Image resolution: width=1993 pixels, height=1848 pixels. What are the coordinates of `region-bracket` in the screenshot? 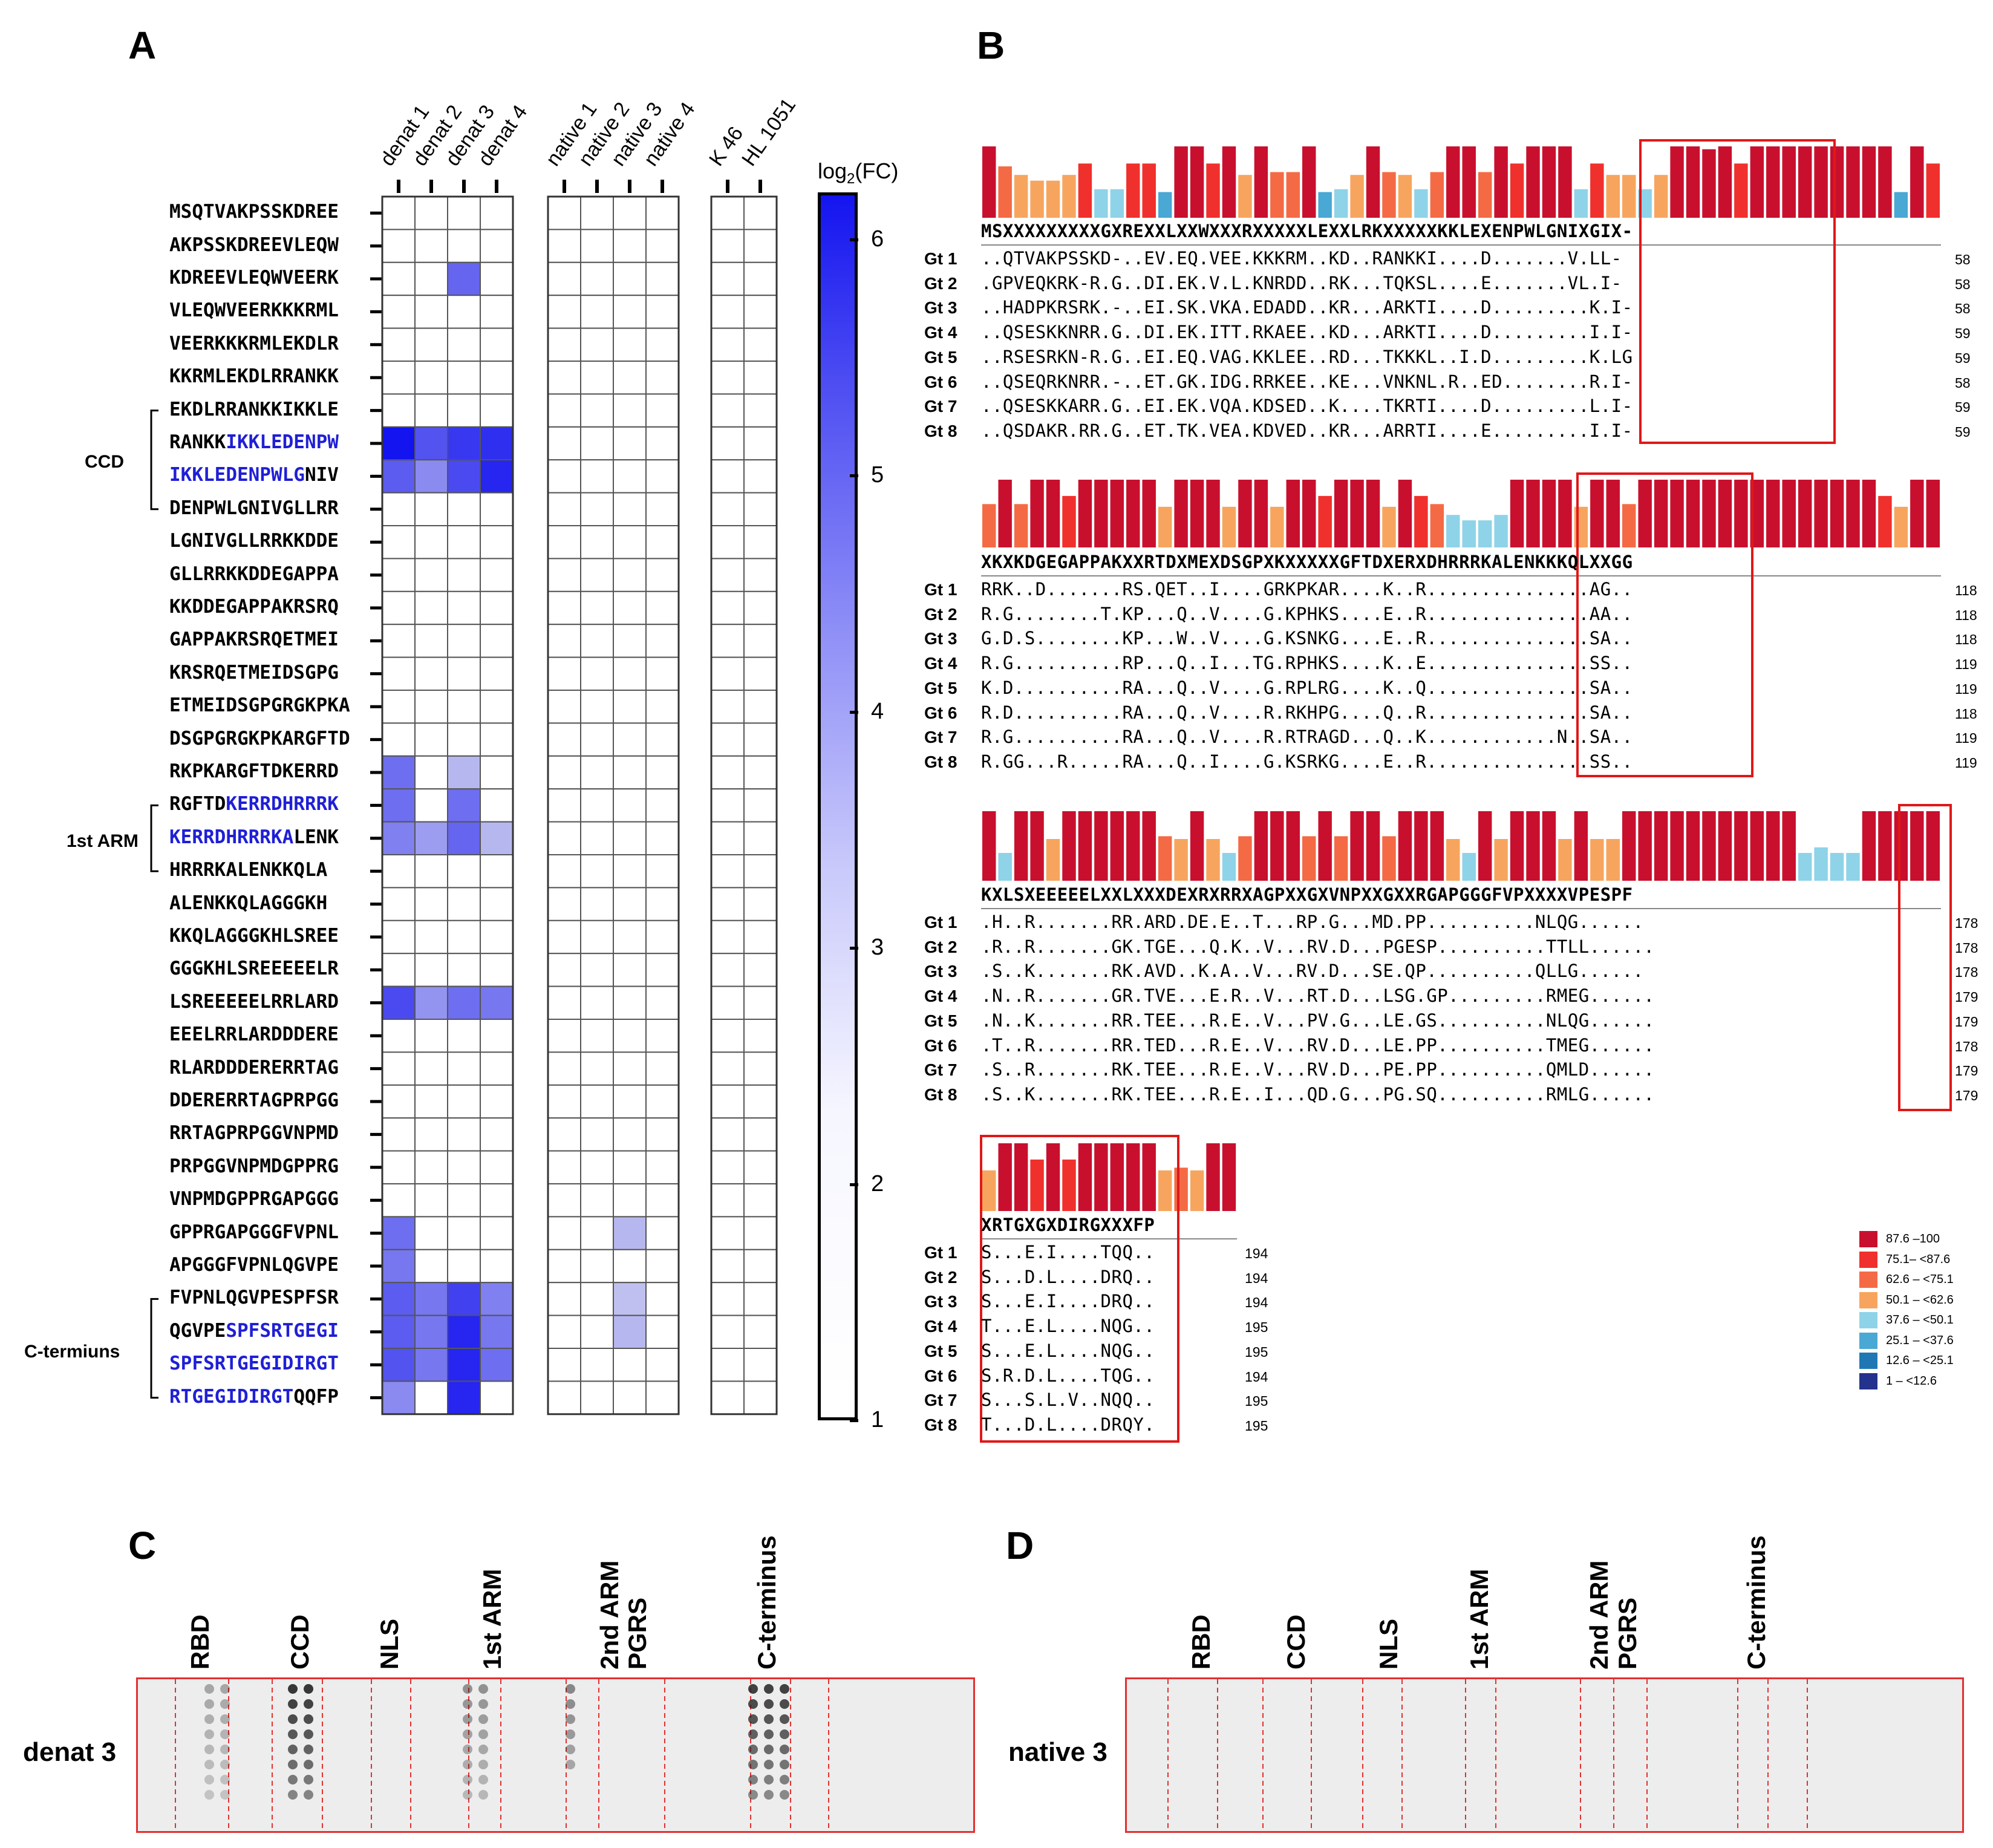 It's located at (154, 838).